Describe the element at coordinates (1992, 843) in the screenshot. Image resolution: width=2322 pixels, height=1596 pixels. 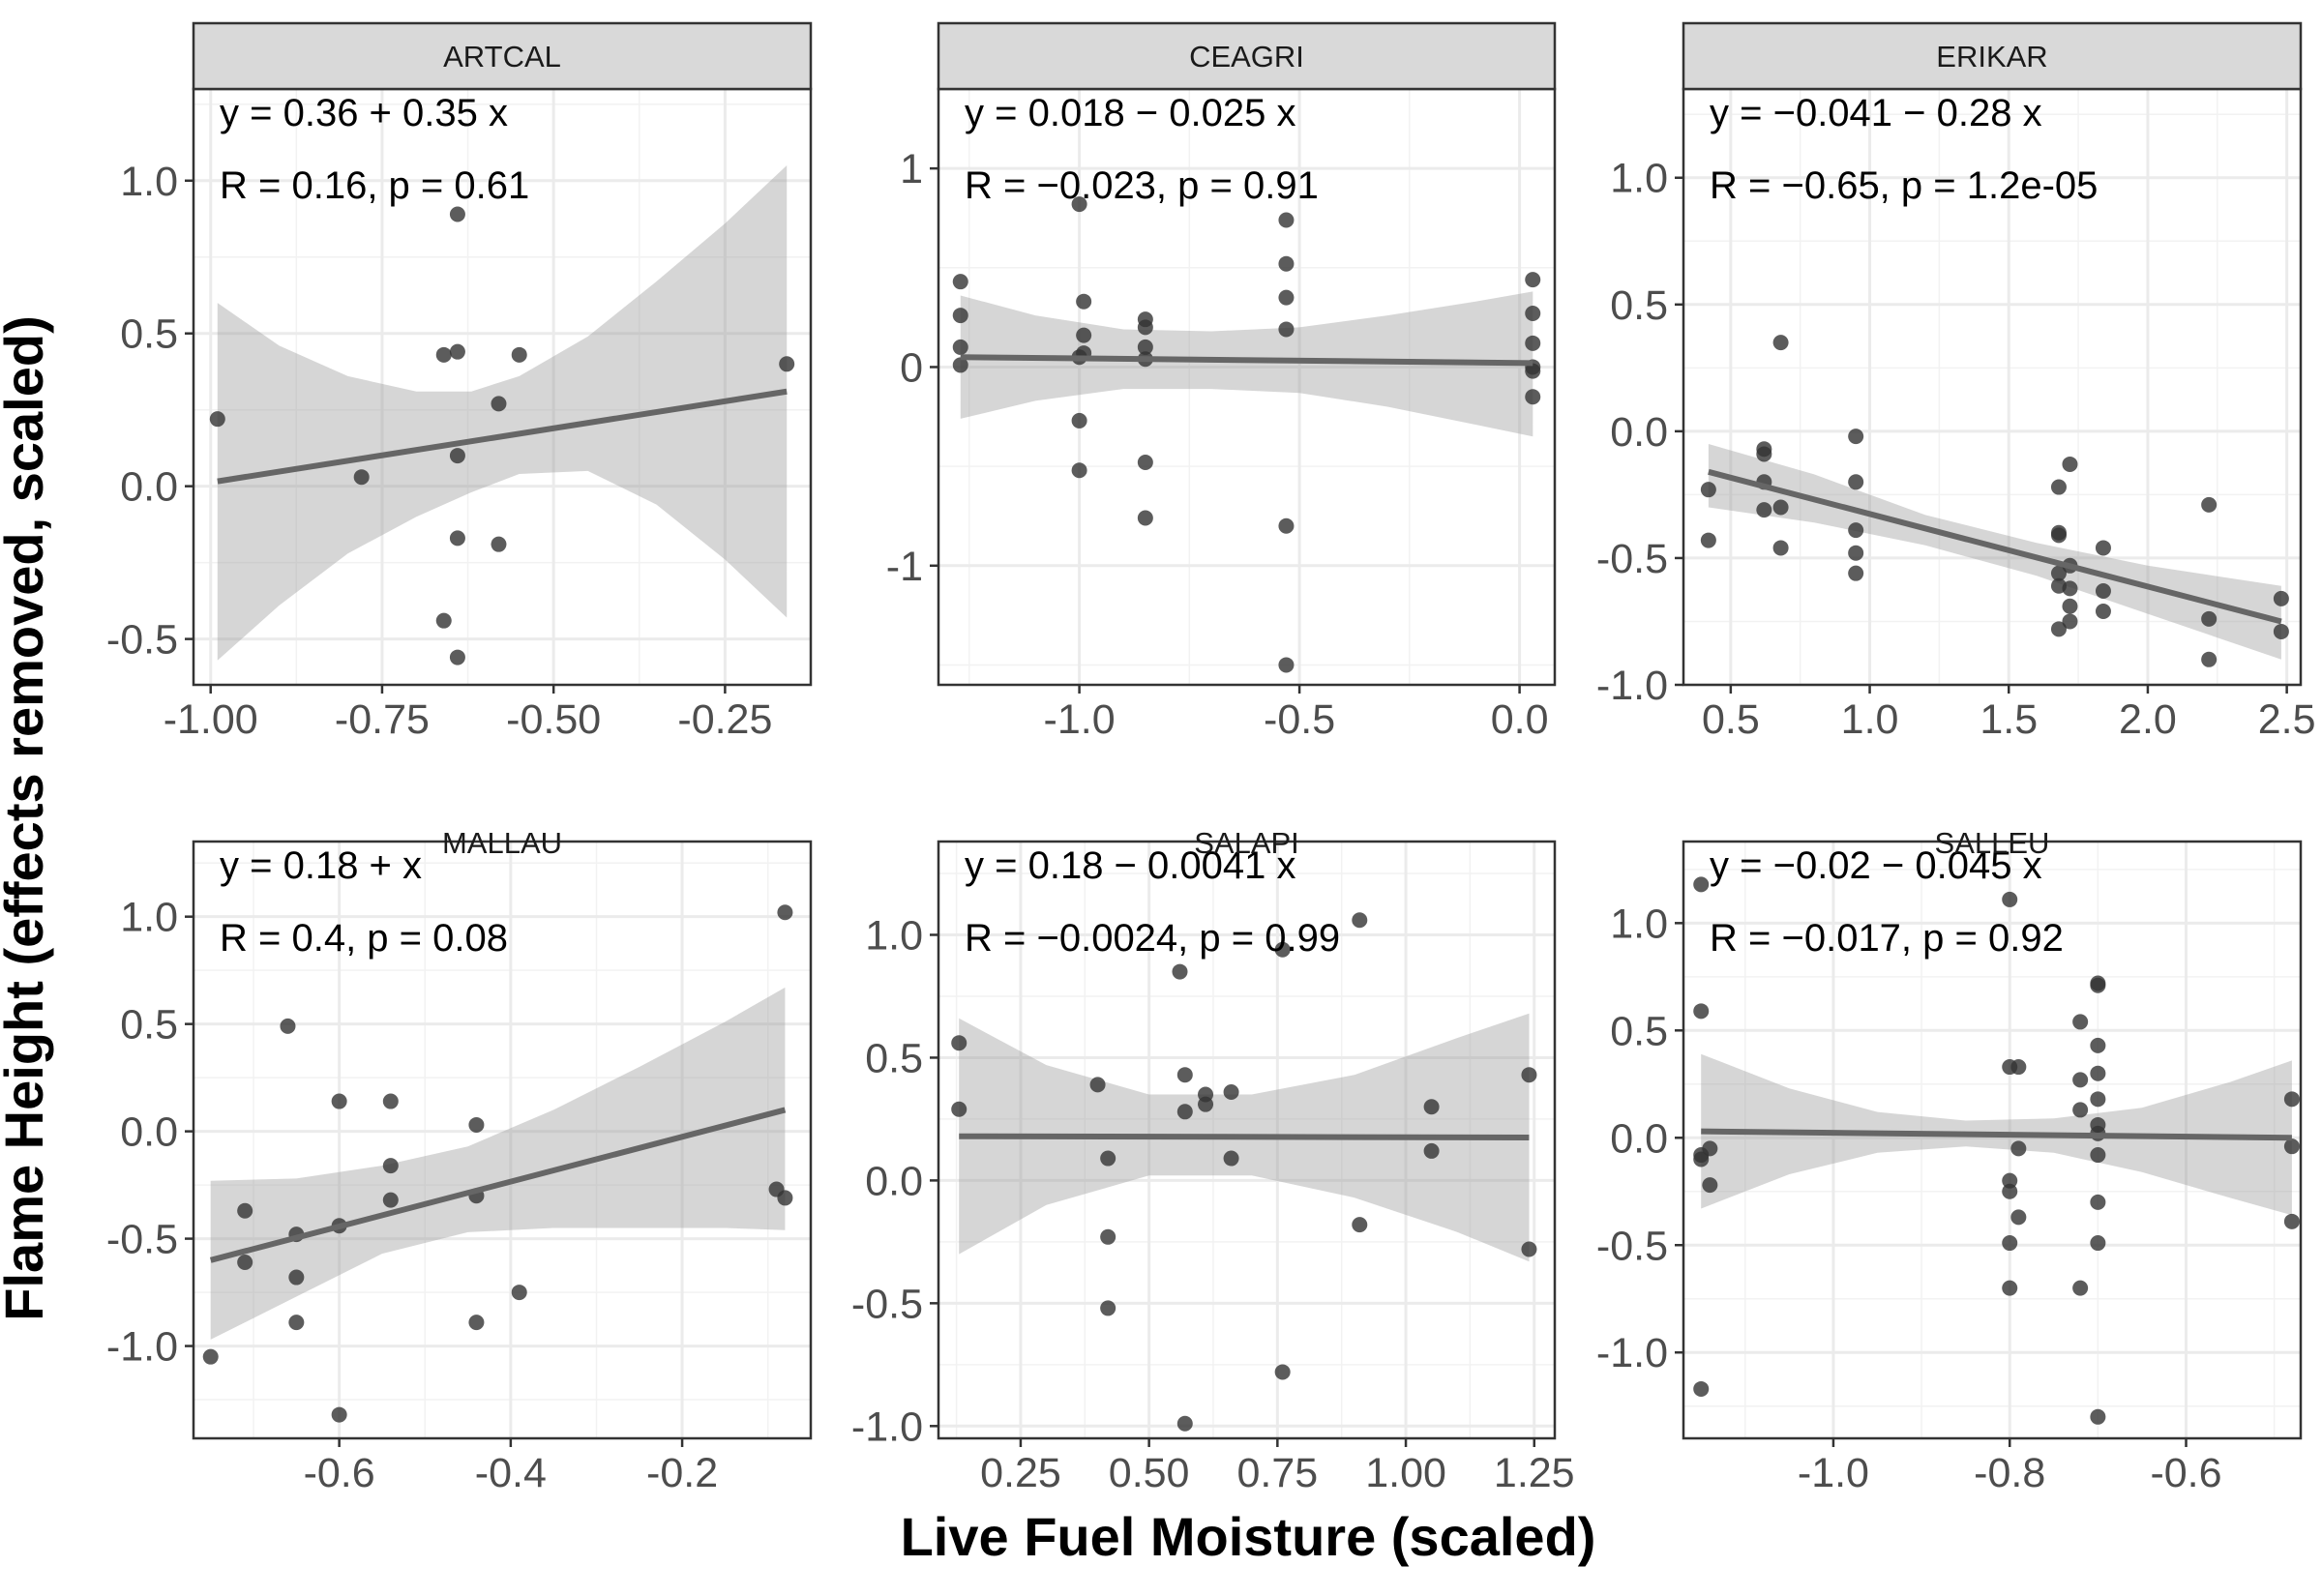
I see `strip-label-salleu: SALLEU` at that location.